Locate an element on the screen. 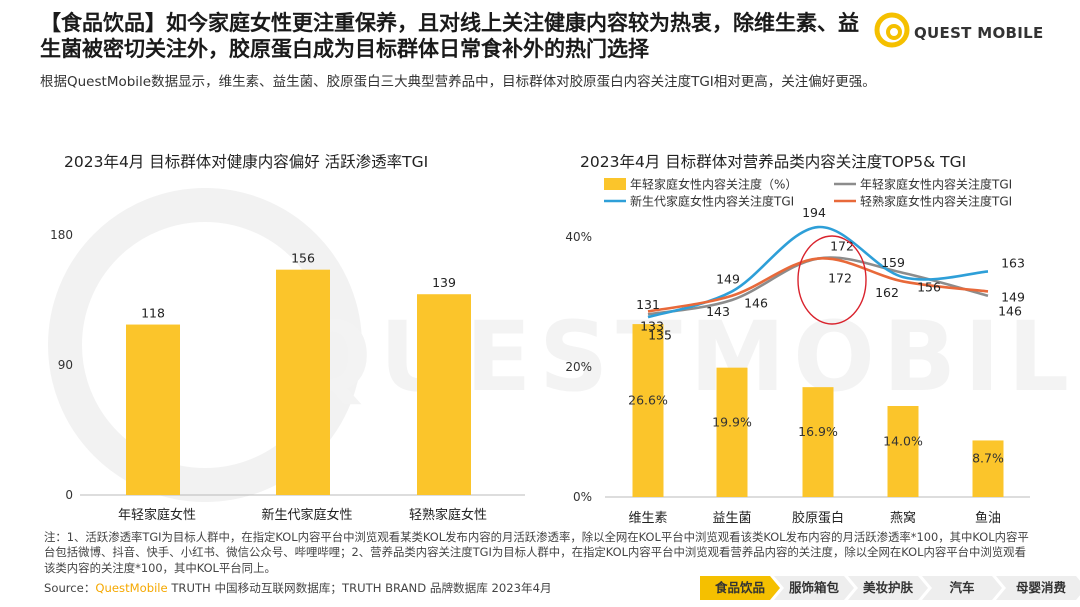  legend-label: 新生代家庭女性内容关注度TGI is located at coordinates (712, 201).